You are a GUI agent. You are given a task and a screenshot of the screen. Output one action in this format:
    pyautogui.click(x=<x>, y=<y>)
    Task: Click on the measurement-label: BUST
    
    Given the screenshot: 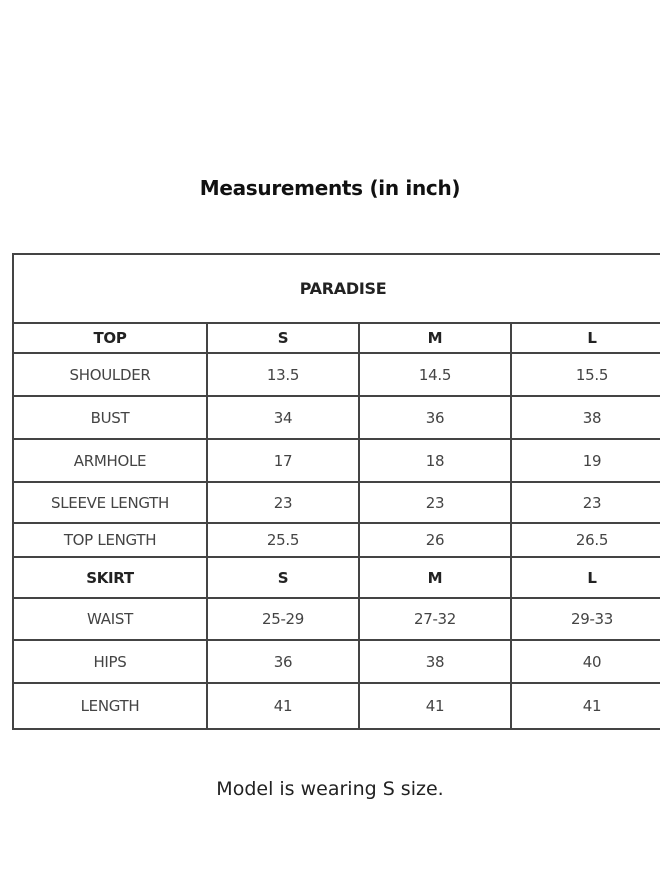 What is the action you would take?
    pyautogui.click(x=110, y=417)
    